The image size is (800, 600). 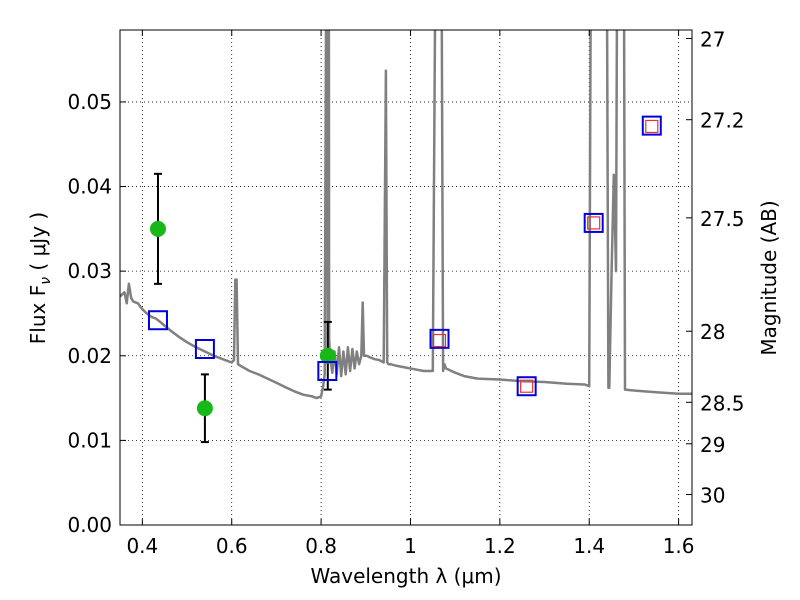 What do you see at coordinates (142, 546) in the screenshot?
I see `x-tick-label: 0.4` at bounding box center [142, 546].